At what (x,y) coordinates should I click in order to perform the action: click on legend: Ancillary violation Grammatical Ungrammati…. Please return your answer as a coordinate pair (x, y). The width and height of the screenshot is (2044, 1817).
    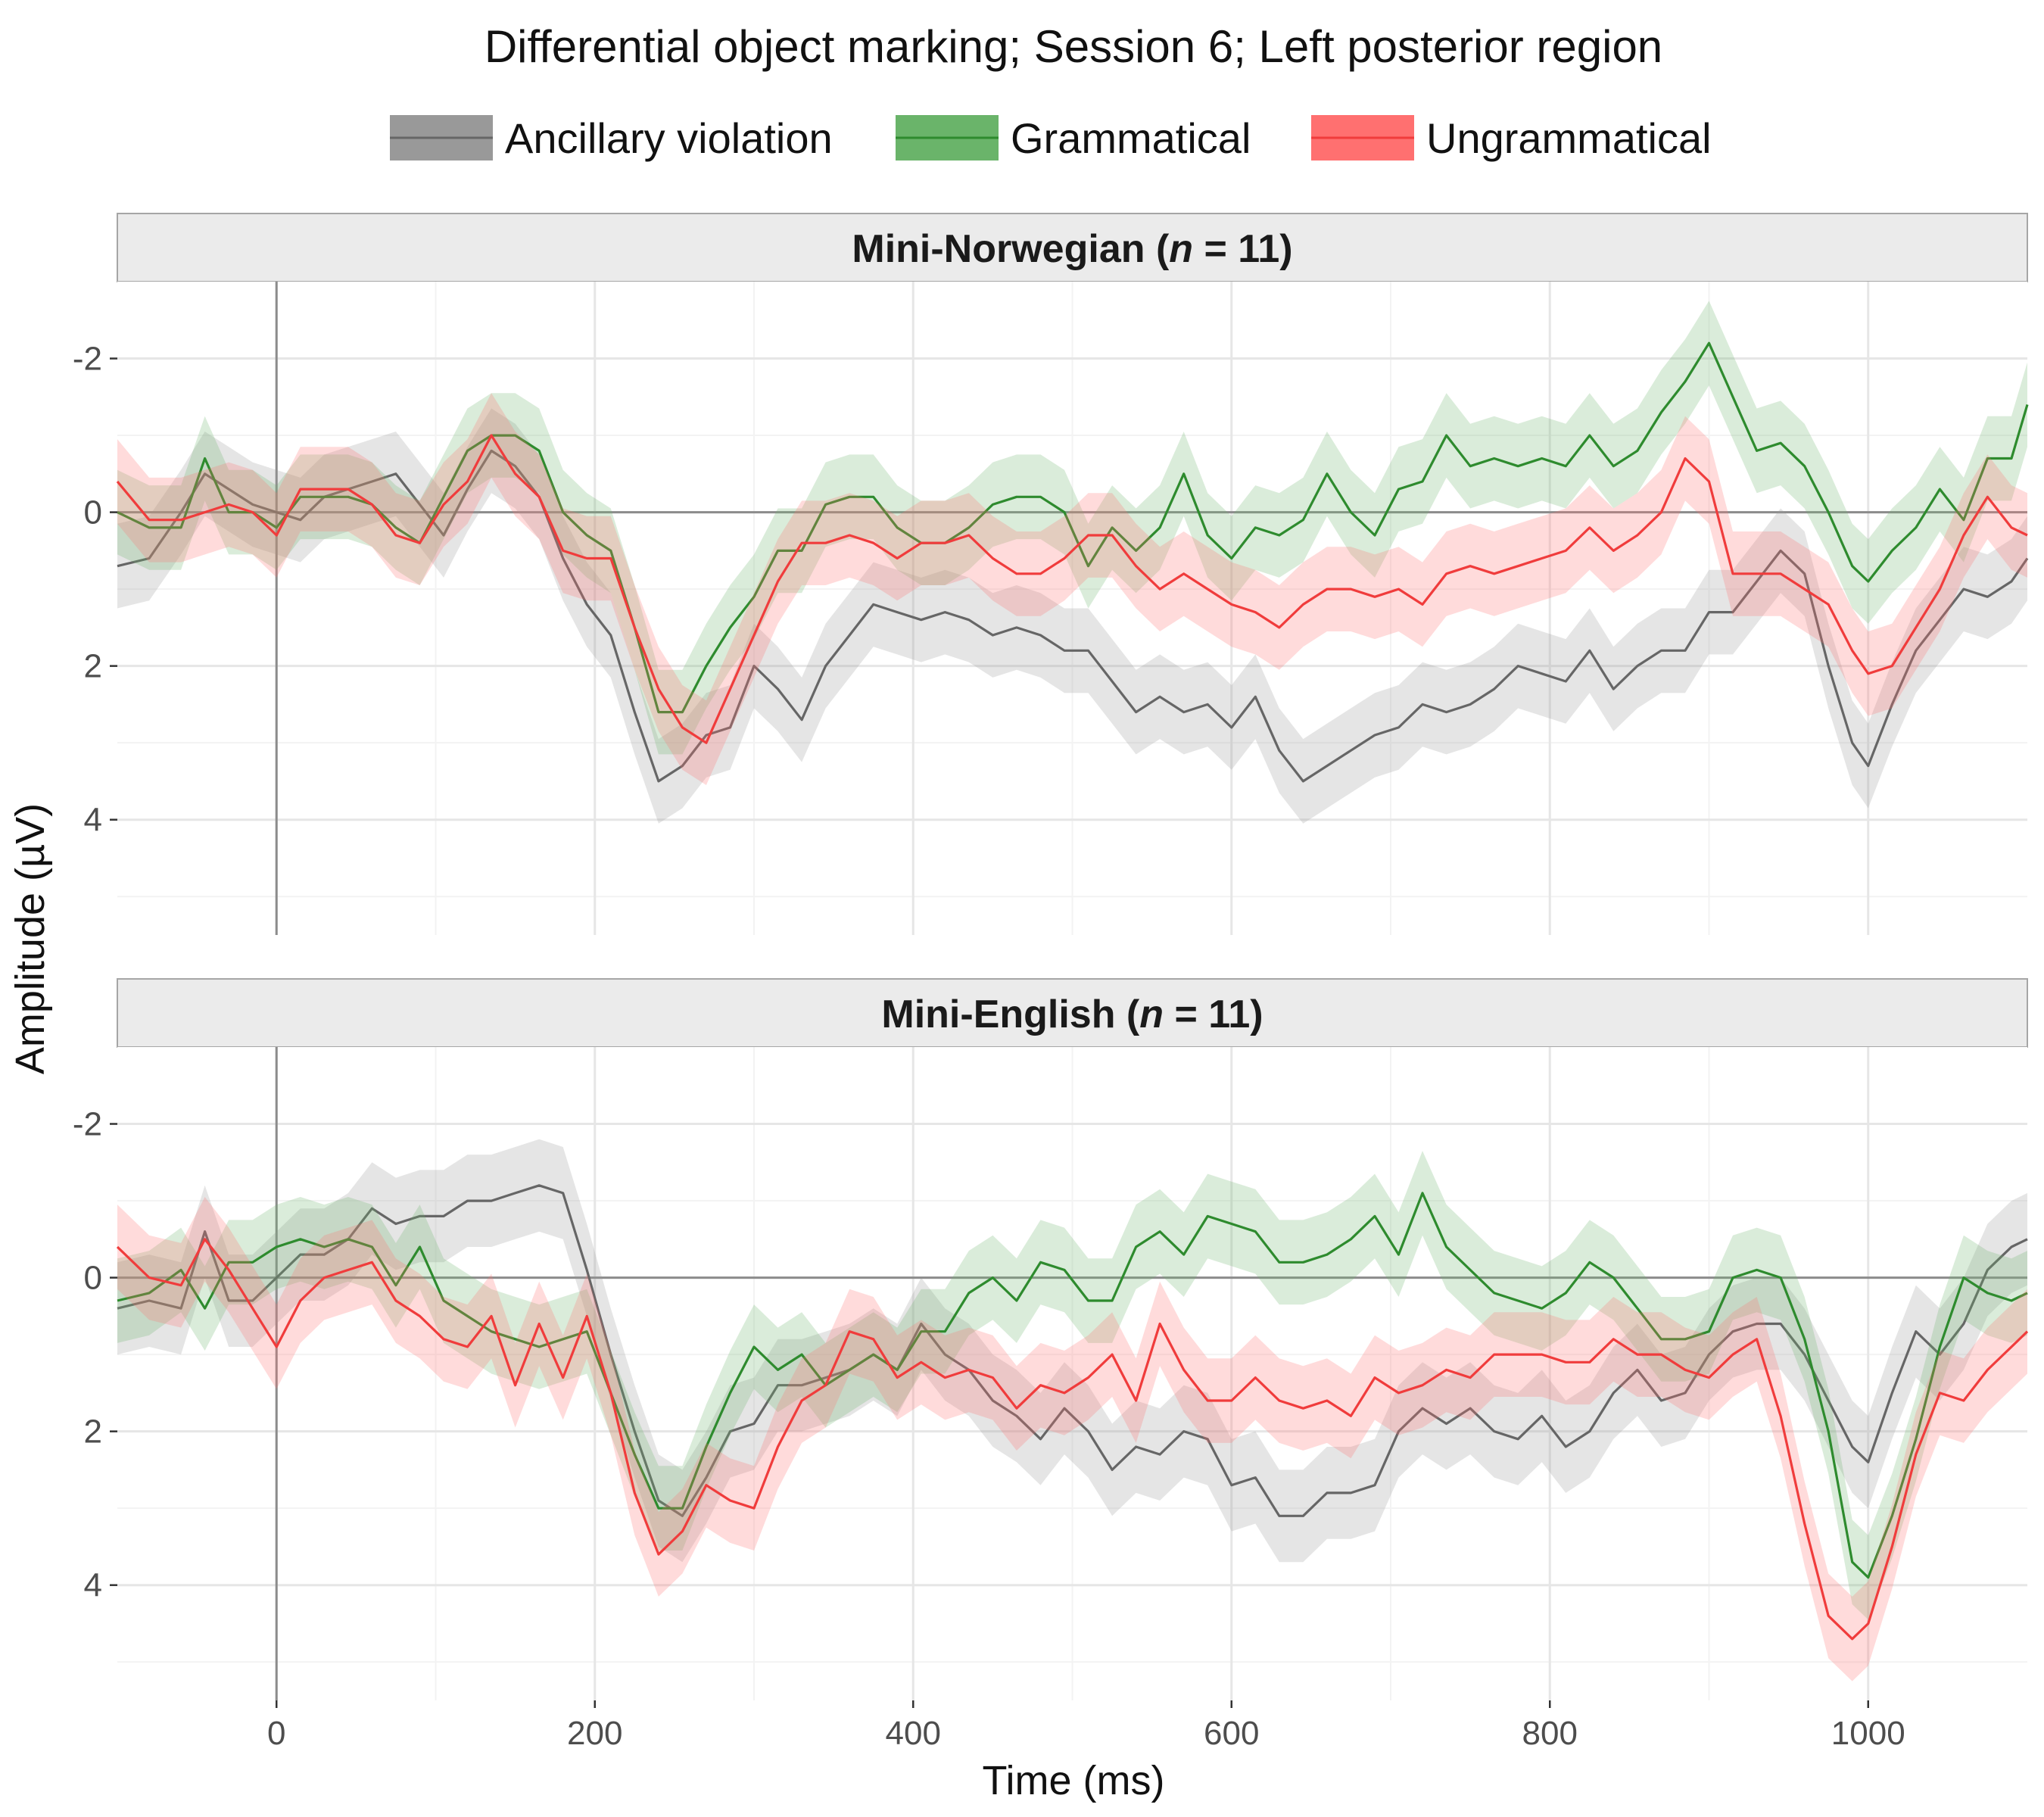
    Looking at the image, I should click on (1051, 138).